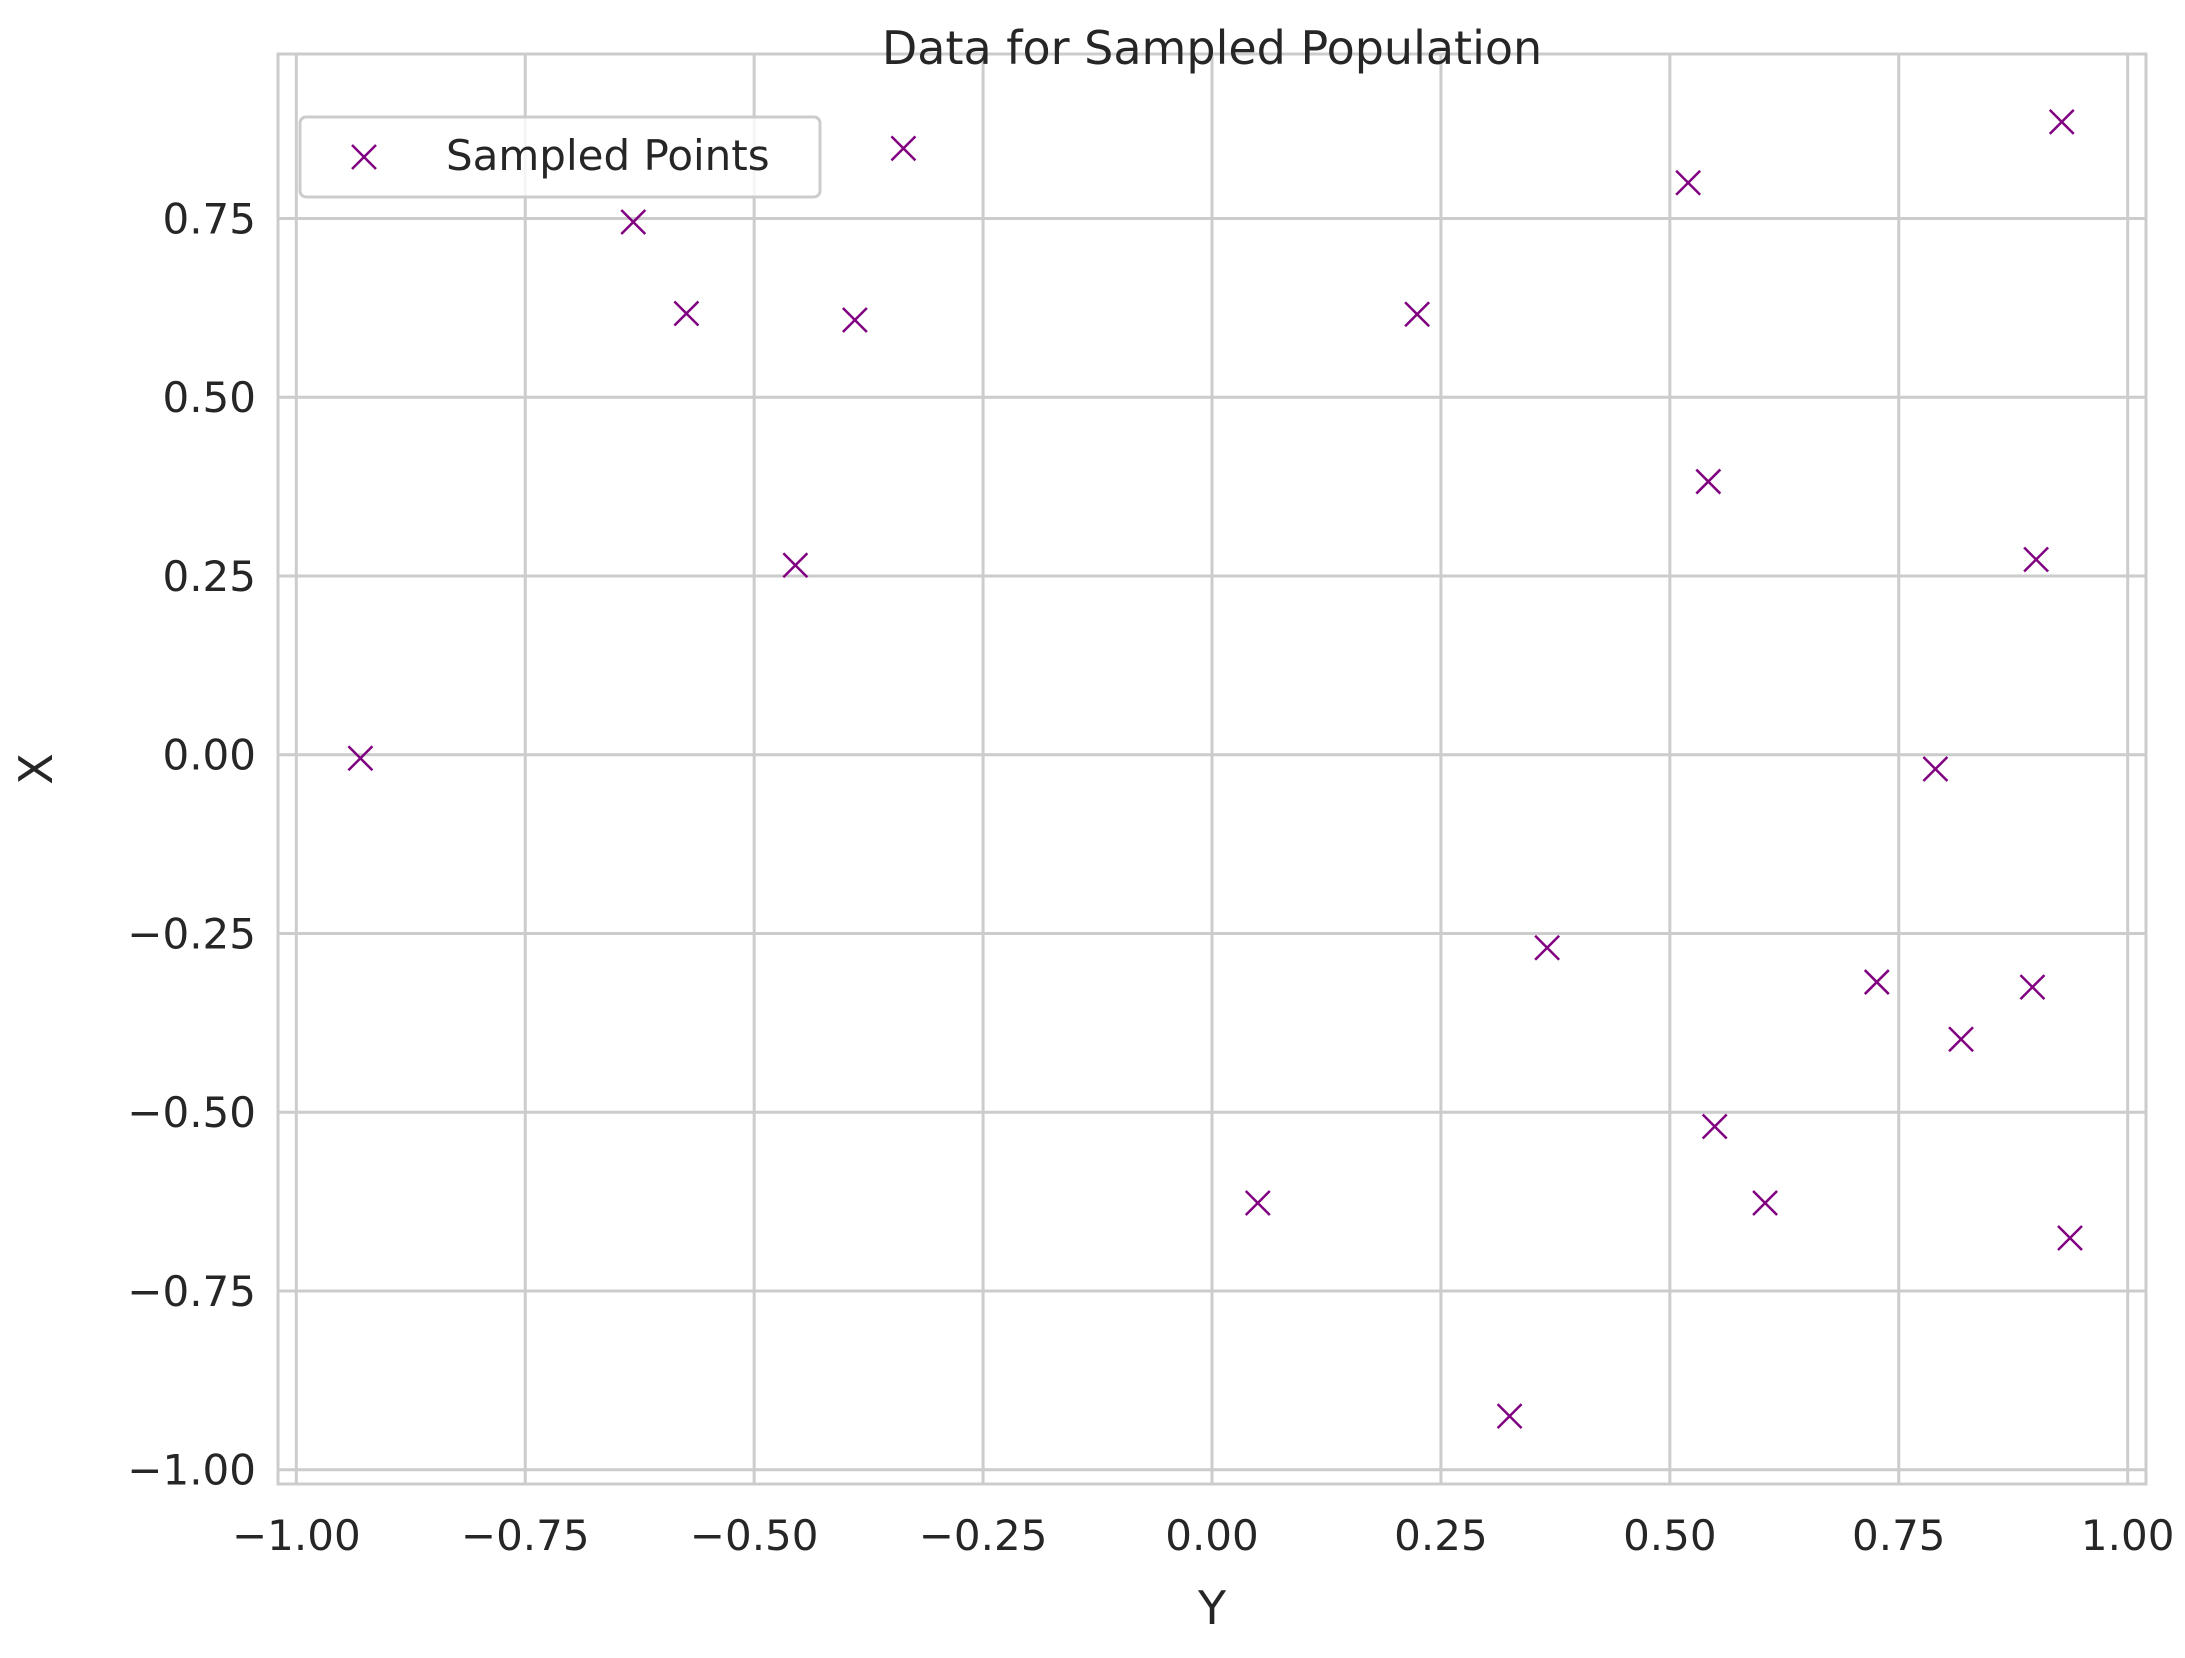  Describe the element at coordinates (1212, 48) in the screenshot. I see `chart-title: Data for Sampled Population` at that location.